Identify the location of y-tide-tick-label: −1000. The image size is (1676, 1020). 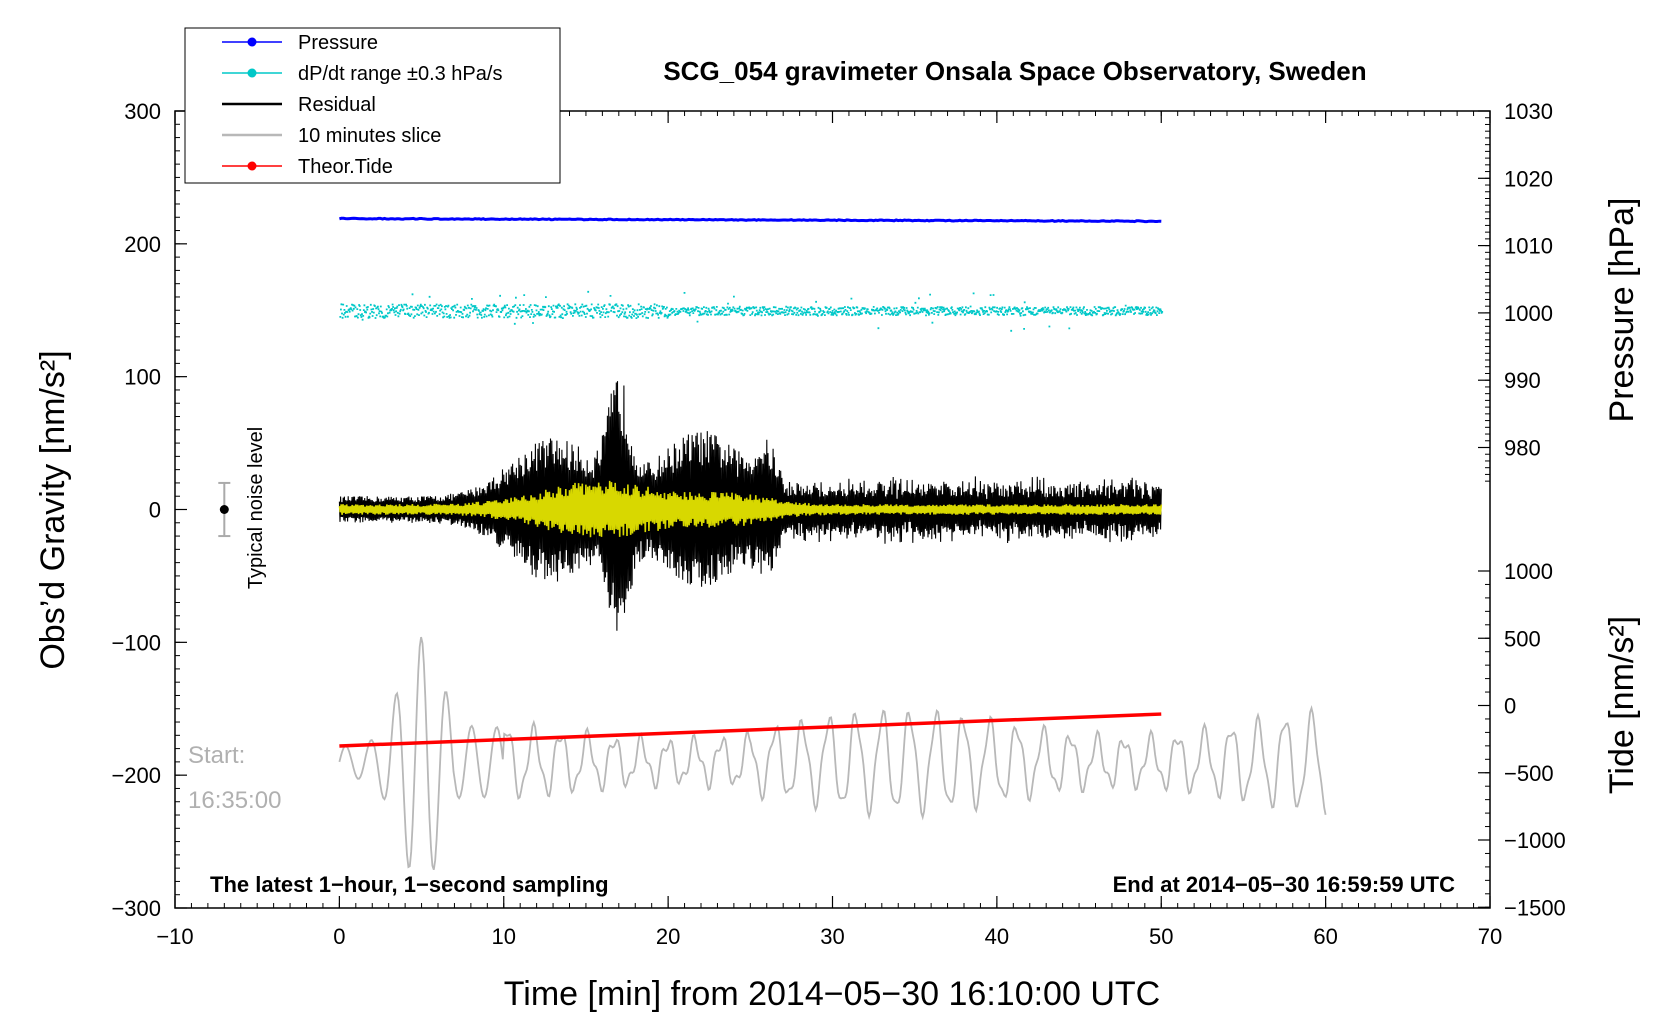
(1535, 840).